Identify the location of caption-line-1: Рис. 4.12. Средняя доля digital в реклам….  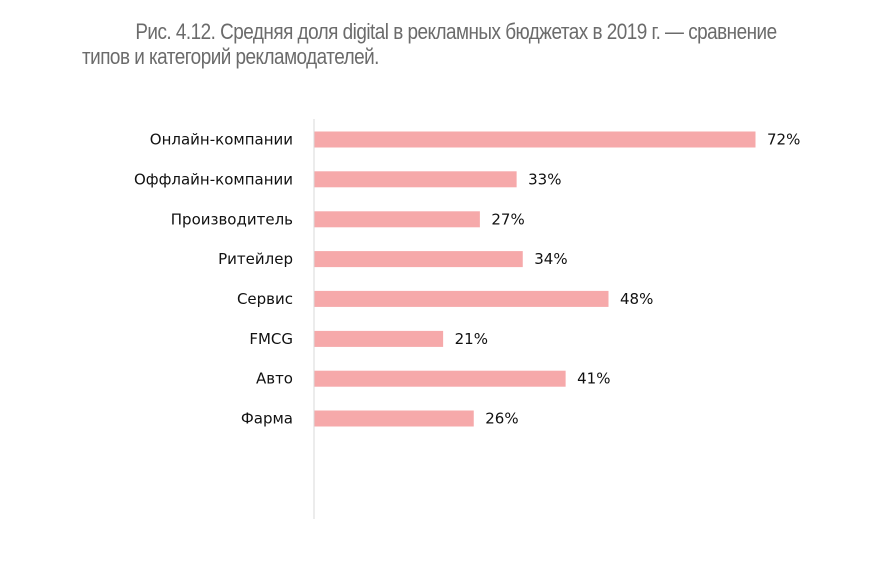
(456, 31).